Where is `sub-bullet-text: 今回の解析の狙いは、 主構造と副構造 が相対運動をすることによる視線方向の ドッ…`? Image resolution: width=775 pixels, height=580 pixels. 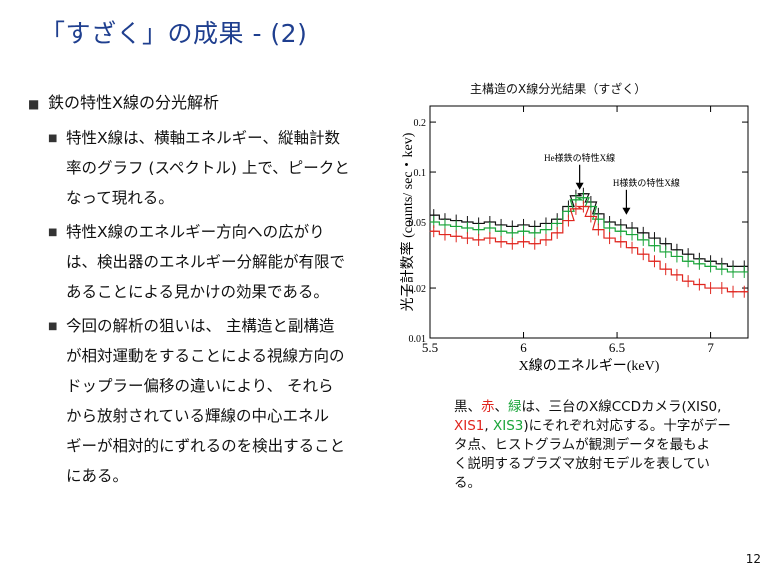 sub-bullet-text: 今回の解析の狙いは、 主構造と副構造 が相対運動をすることによる視線方向の ドッ… is located at coordinates (205, 401).